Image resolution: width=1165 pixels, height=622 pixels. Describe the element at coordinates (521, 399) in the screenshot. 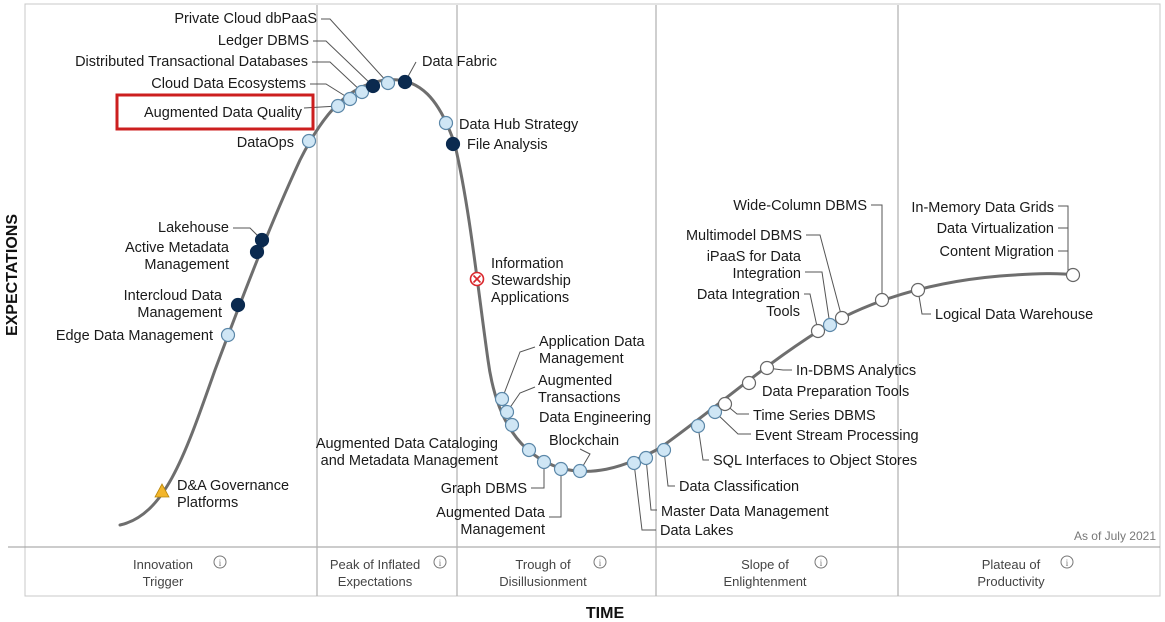

I see `leader-line-augmented-transactions` at that location.